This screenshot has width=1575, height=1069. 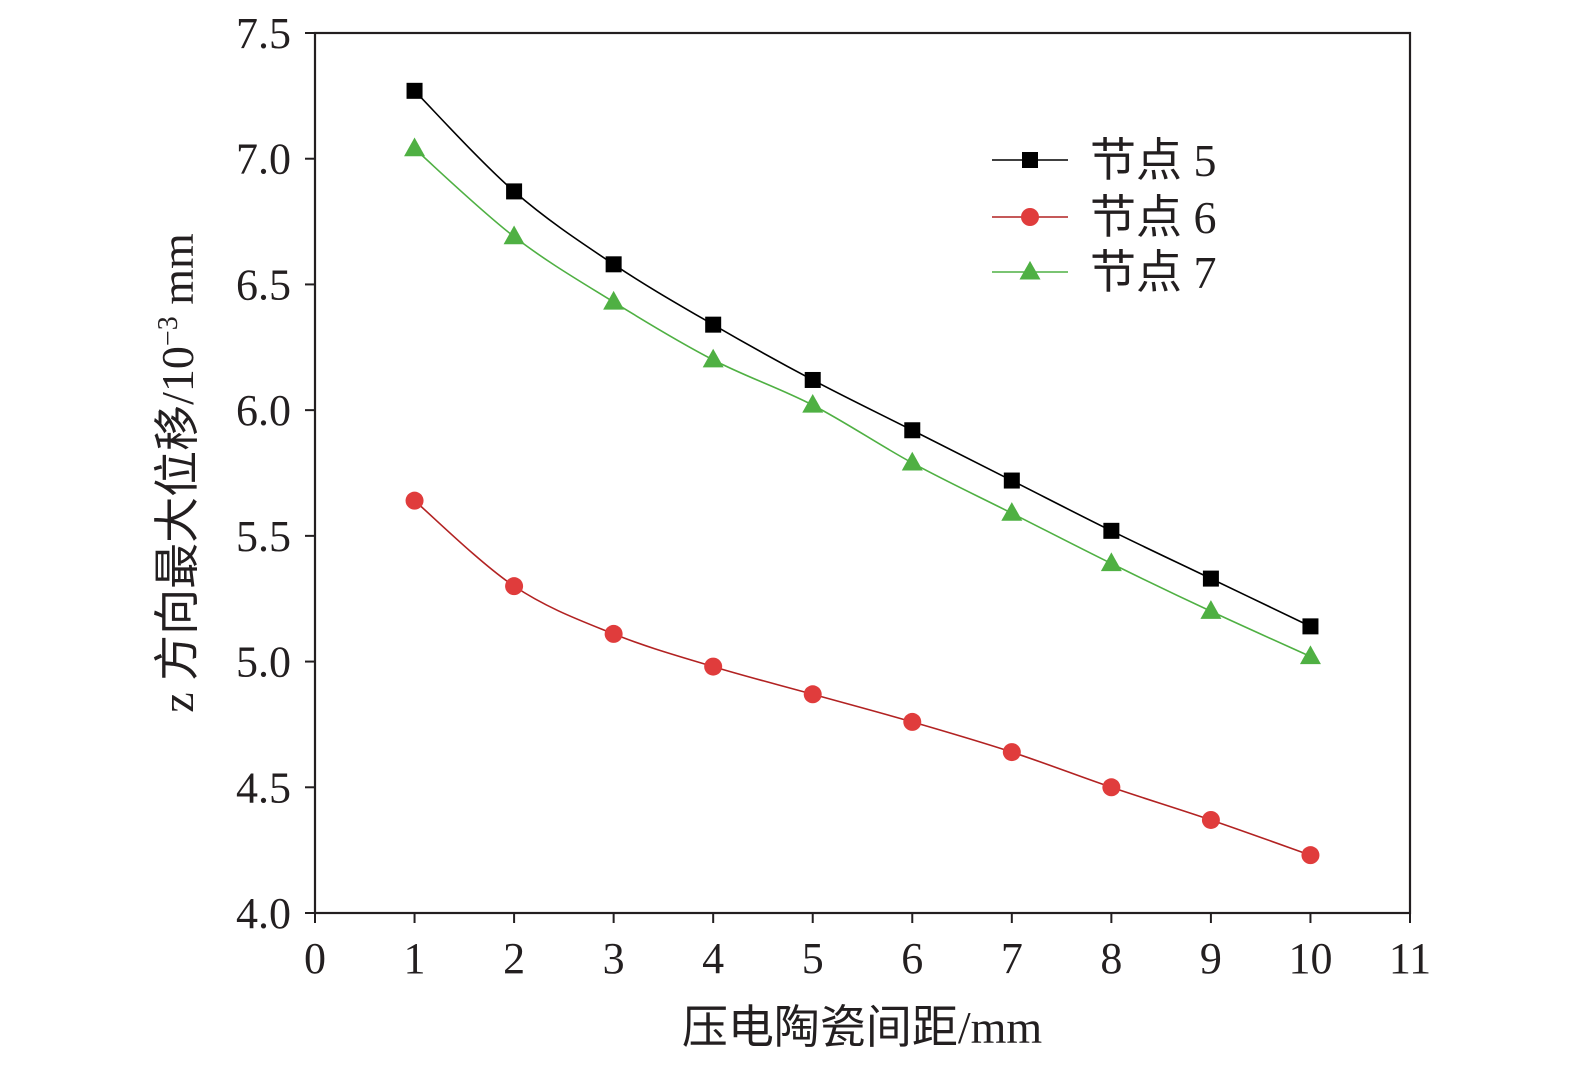 What do you see at coordinates (1153, 160) in the screenshot?
I see `legend-label: 节点 5` at bounding box center [1153, 160].